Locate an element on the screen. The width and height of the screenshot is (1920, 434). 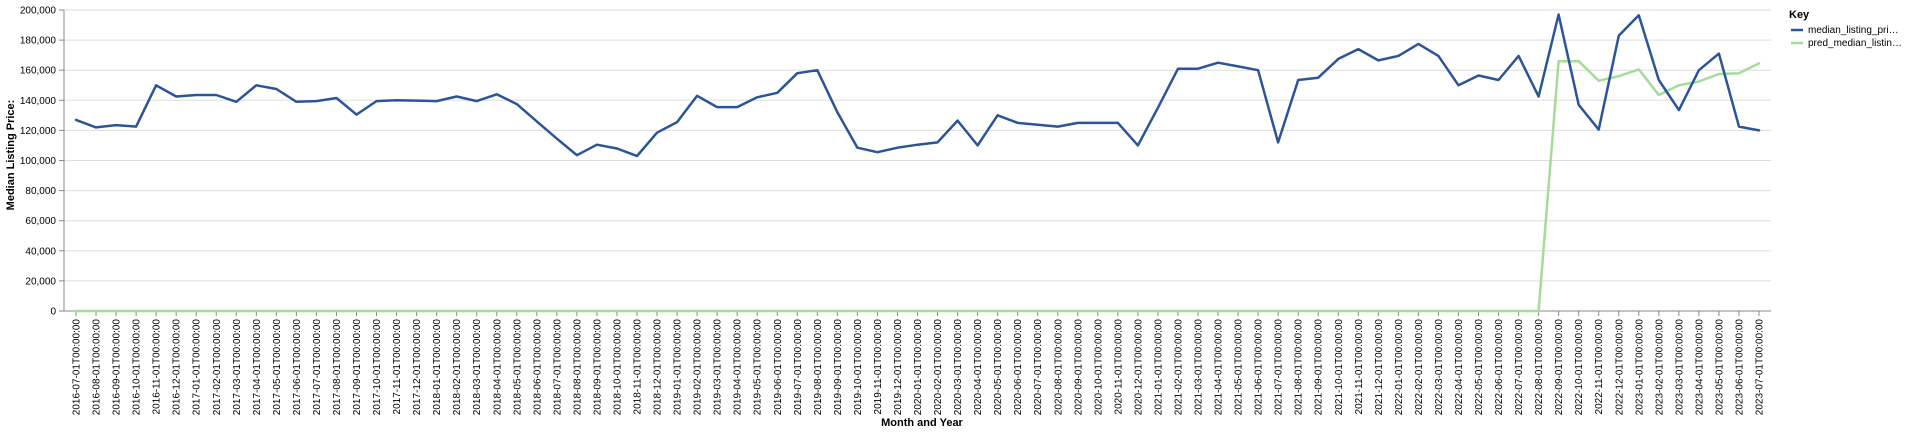
x-tick-label: 2019-08-01T00:00:00 is located at coordinates (818, 367).